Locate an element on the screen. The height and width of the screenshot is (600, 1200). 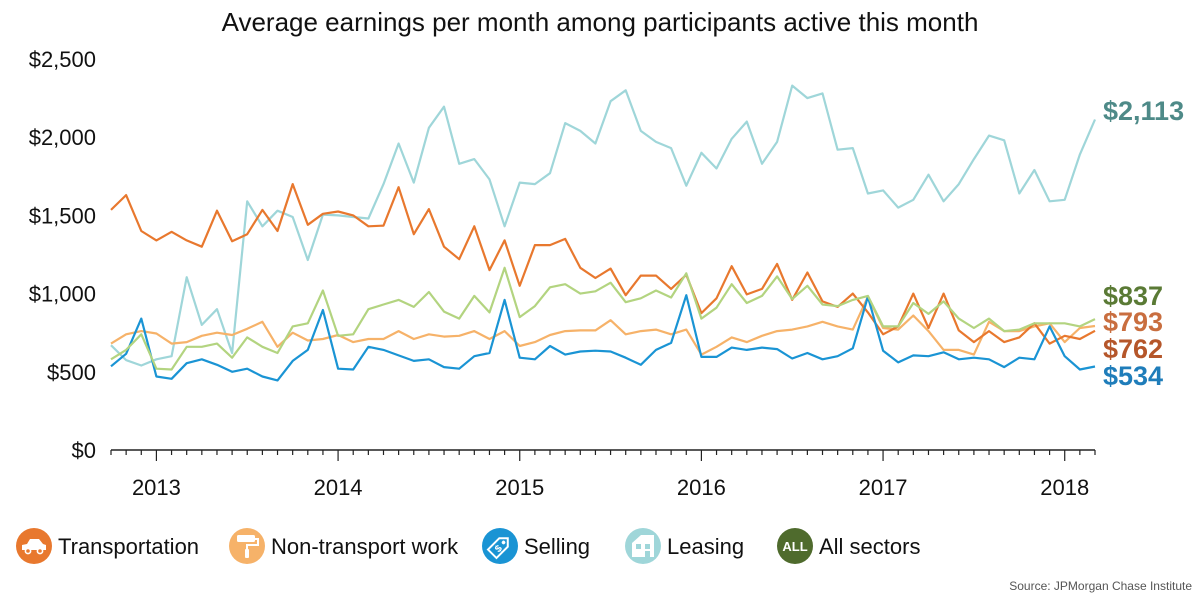
legend-label: All sectors is located at coordinates (869, 546).